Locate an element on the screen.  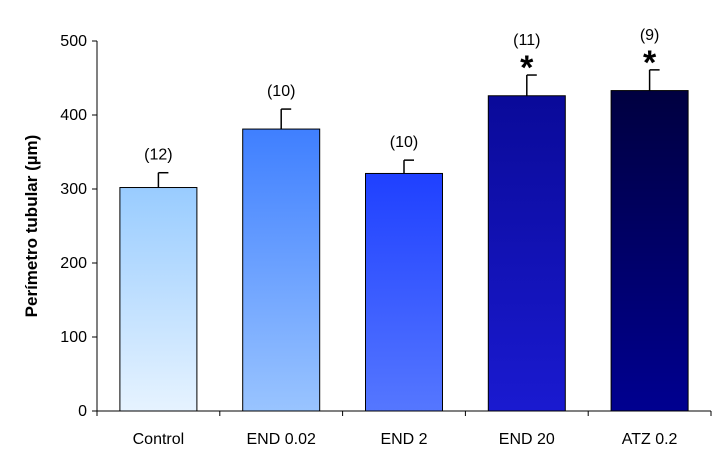
sample-size-label: (9) is located at coordinates (650, 35).